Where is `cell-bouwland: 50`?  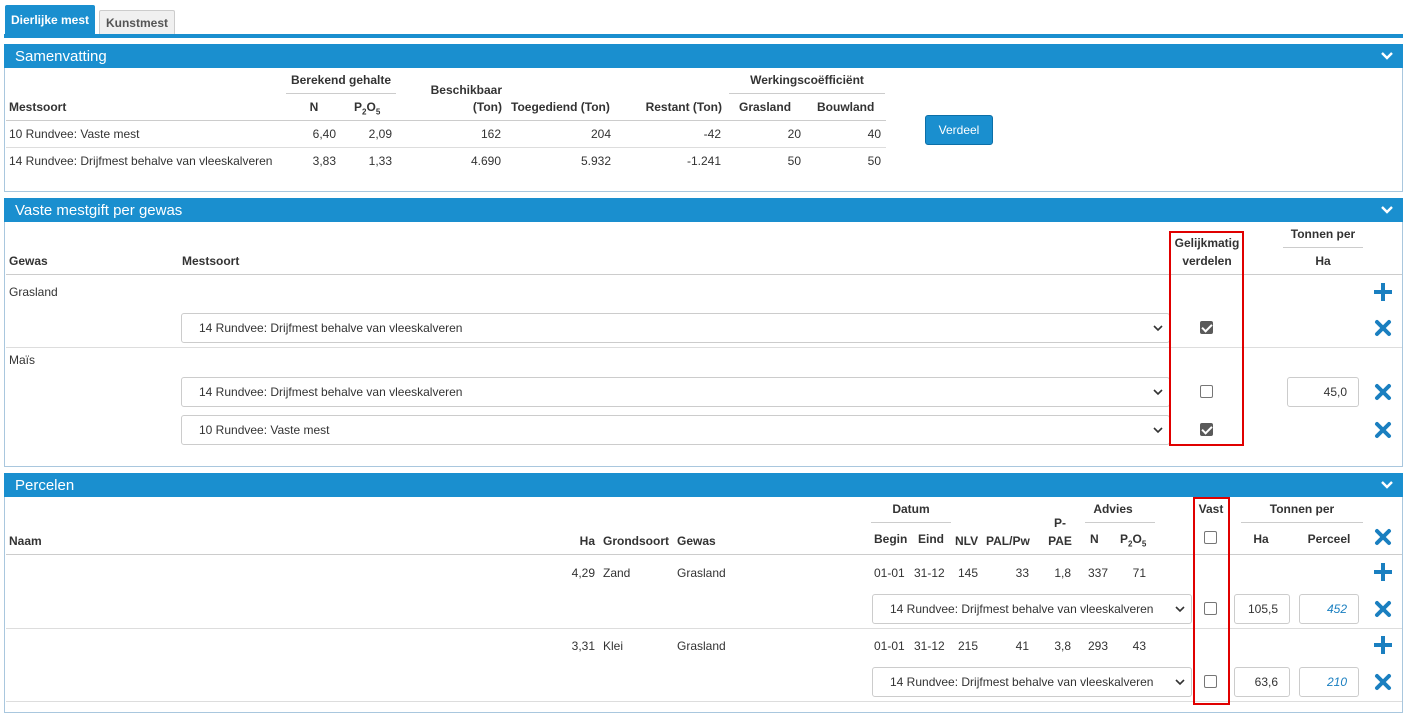
cell-bouwland: 50 is located at coordinates (874, 161).